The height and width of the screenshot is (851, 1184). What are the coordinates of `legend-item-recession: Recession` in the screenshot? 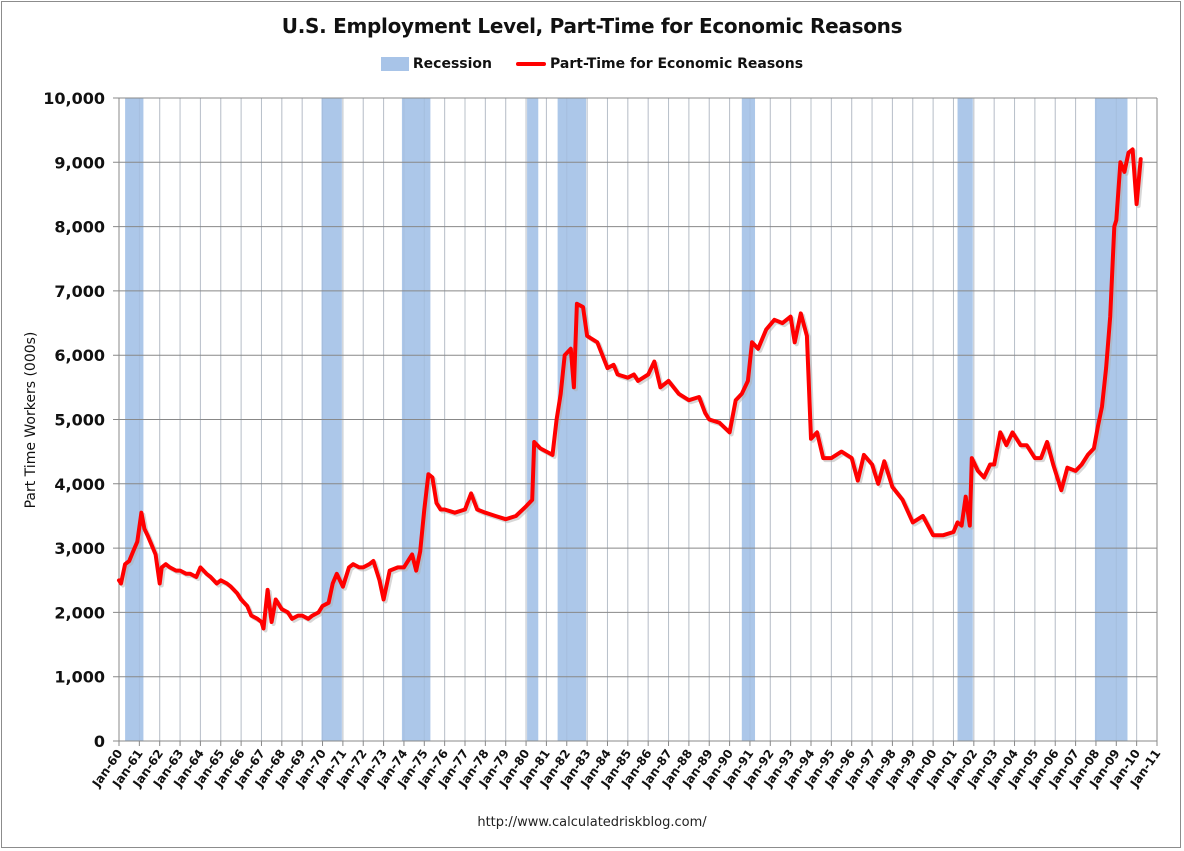 It's located at (436, 64).